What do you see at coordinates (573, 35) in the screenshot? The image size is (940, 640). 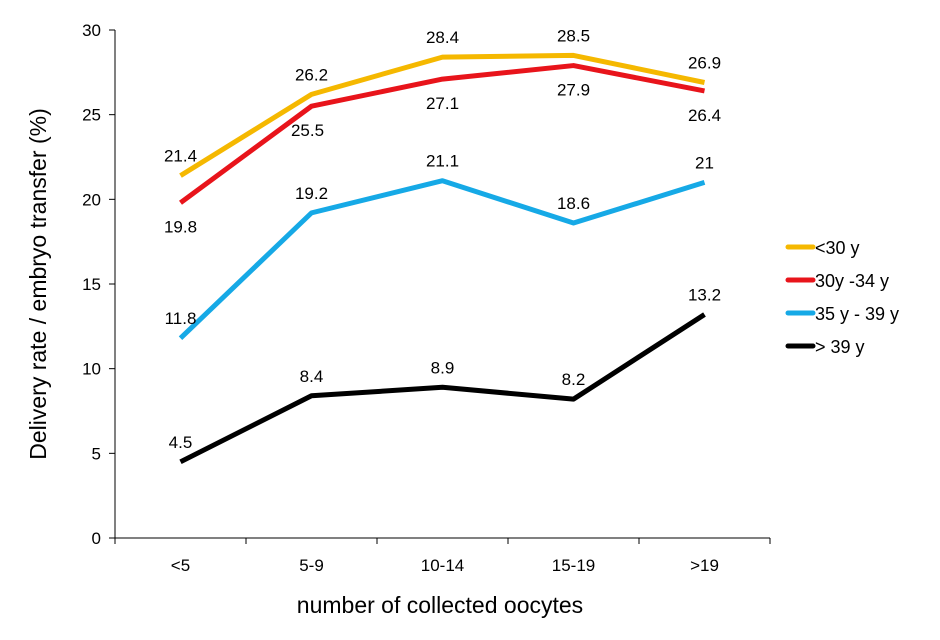 I see `data-label: 28.5` at bounding box center [573, 35].